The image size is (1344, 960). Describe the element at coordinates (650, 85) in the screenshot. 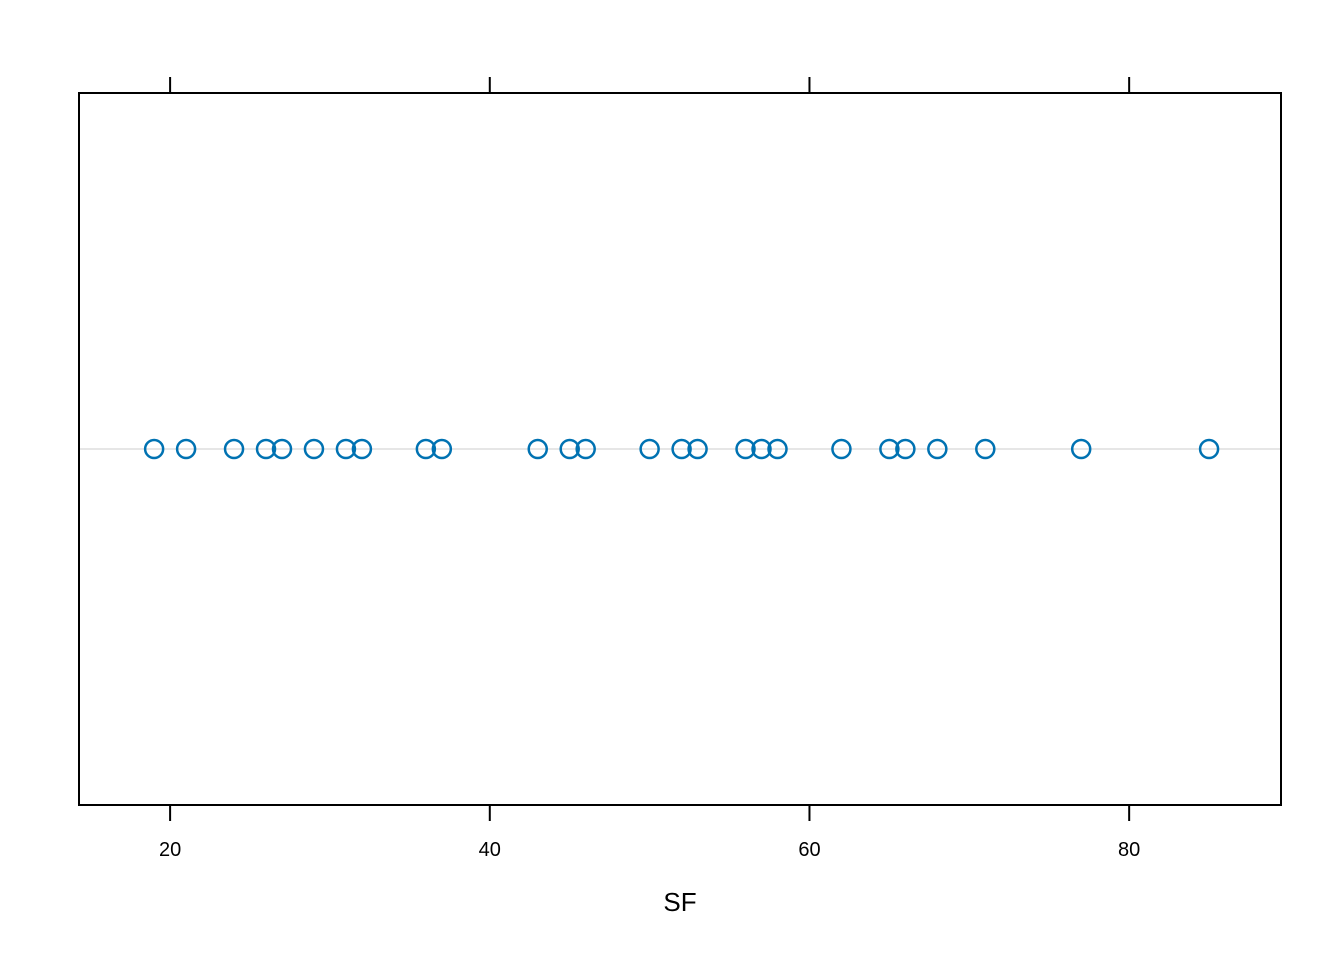

I see `top-axis-ticks` at that location.